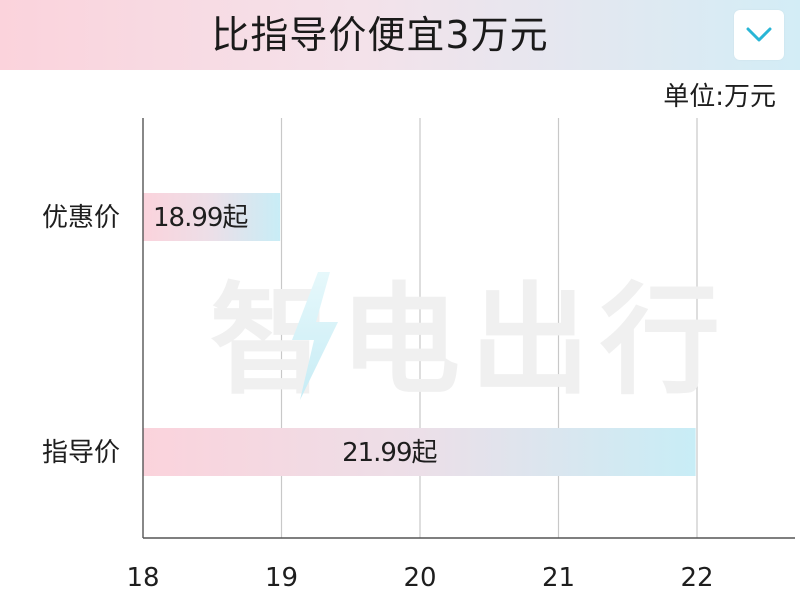  Describe the element at coordinates (281, 578) in the screenshot. I see `x-tick-label: 19` at that location.